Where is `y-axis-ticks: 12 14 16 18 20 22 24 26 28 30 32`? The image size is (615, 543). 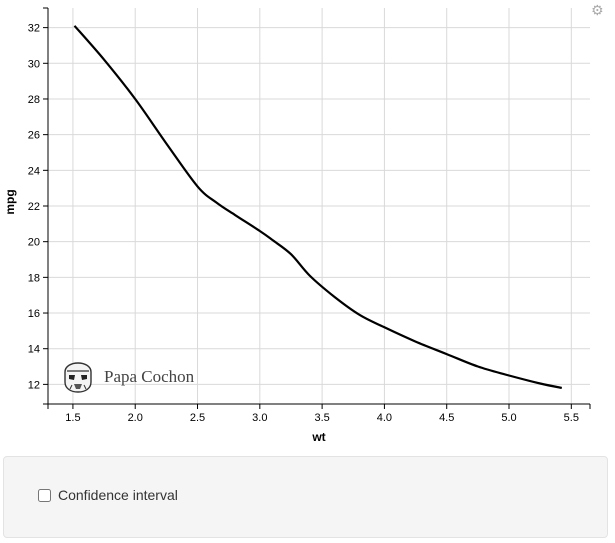 y-axis-ticks: 12 14 16 18 20 22 24 26 28 30 32 is located at coordinates (38, 206).